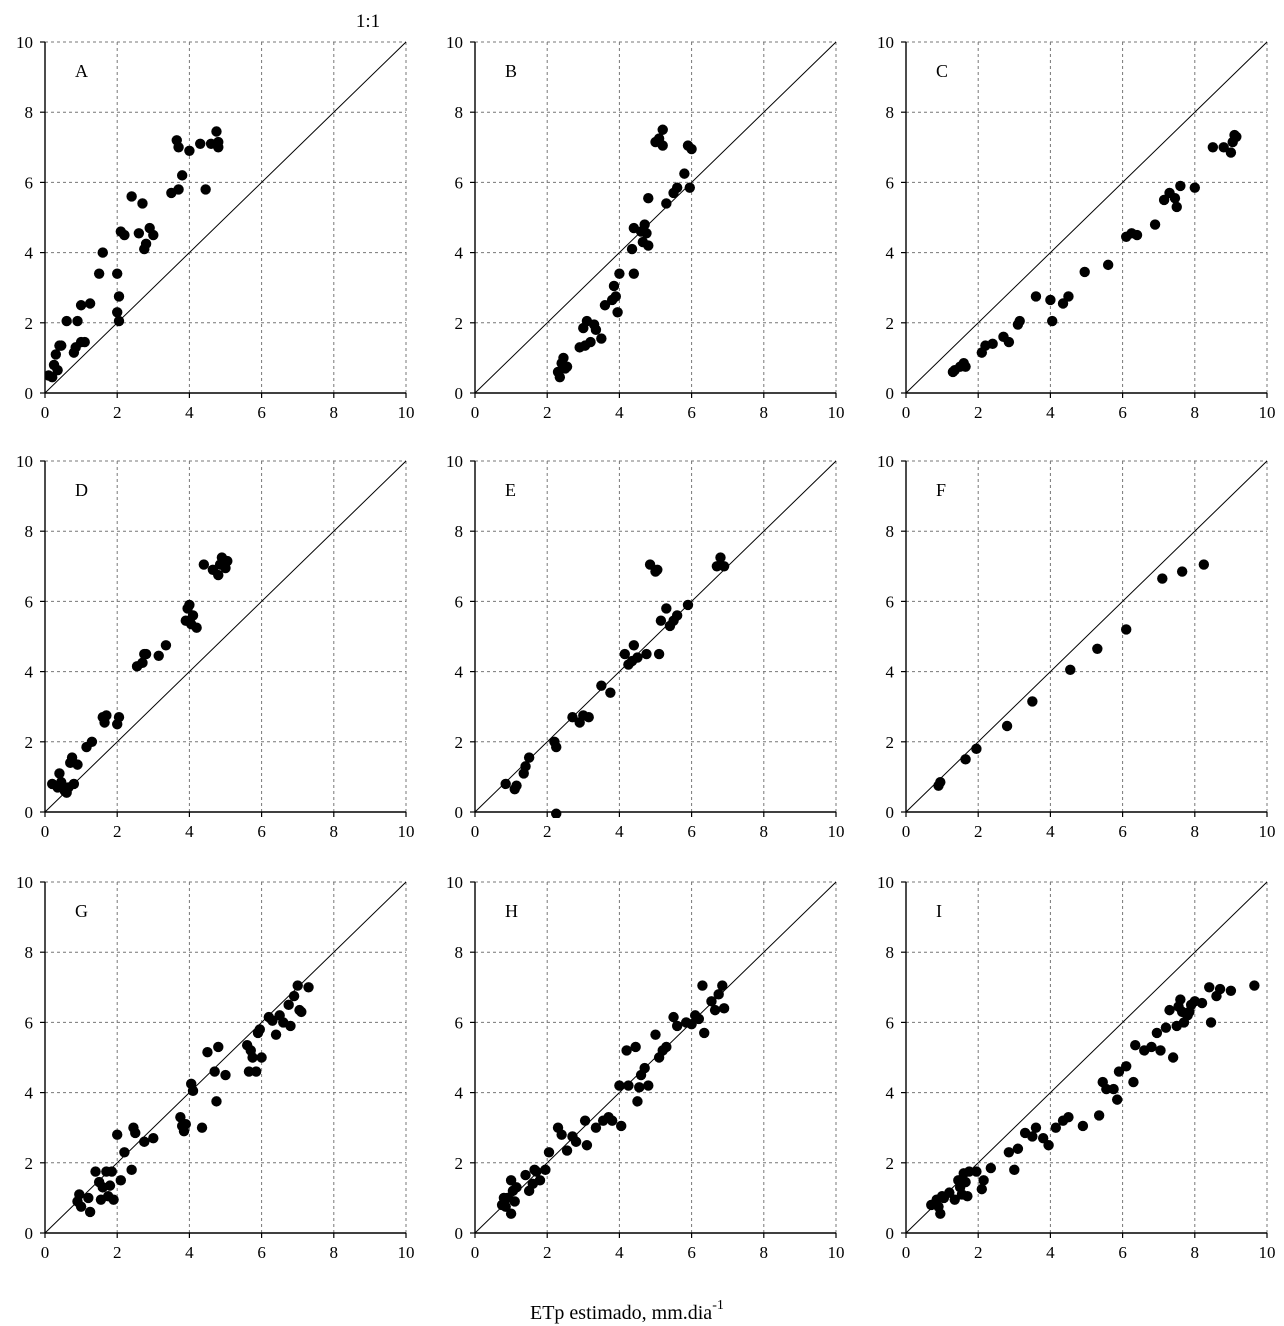 The width and height of the screenshot is (1284, 1326). What do you see at coordinates (459, 952) in the screenshot?
I see `panel-h-y-tick-label: 8` at bounding box center [459, 952].